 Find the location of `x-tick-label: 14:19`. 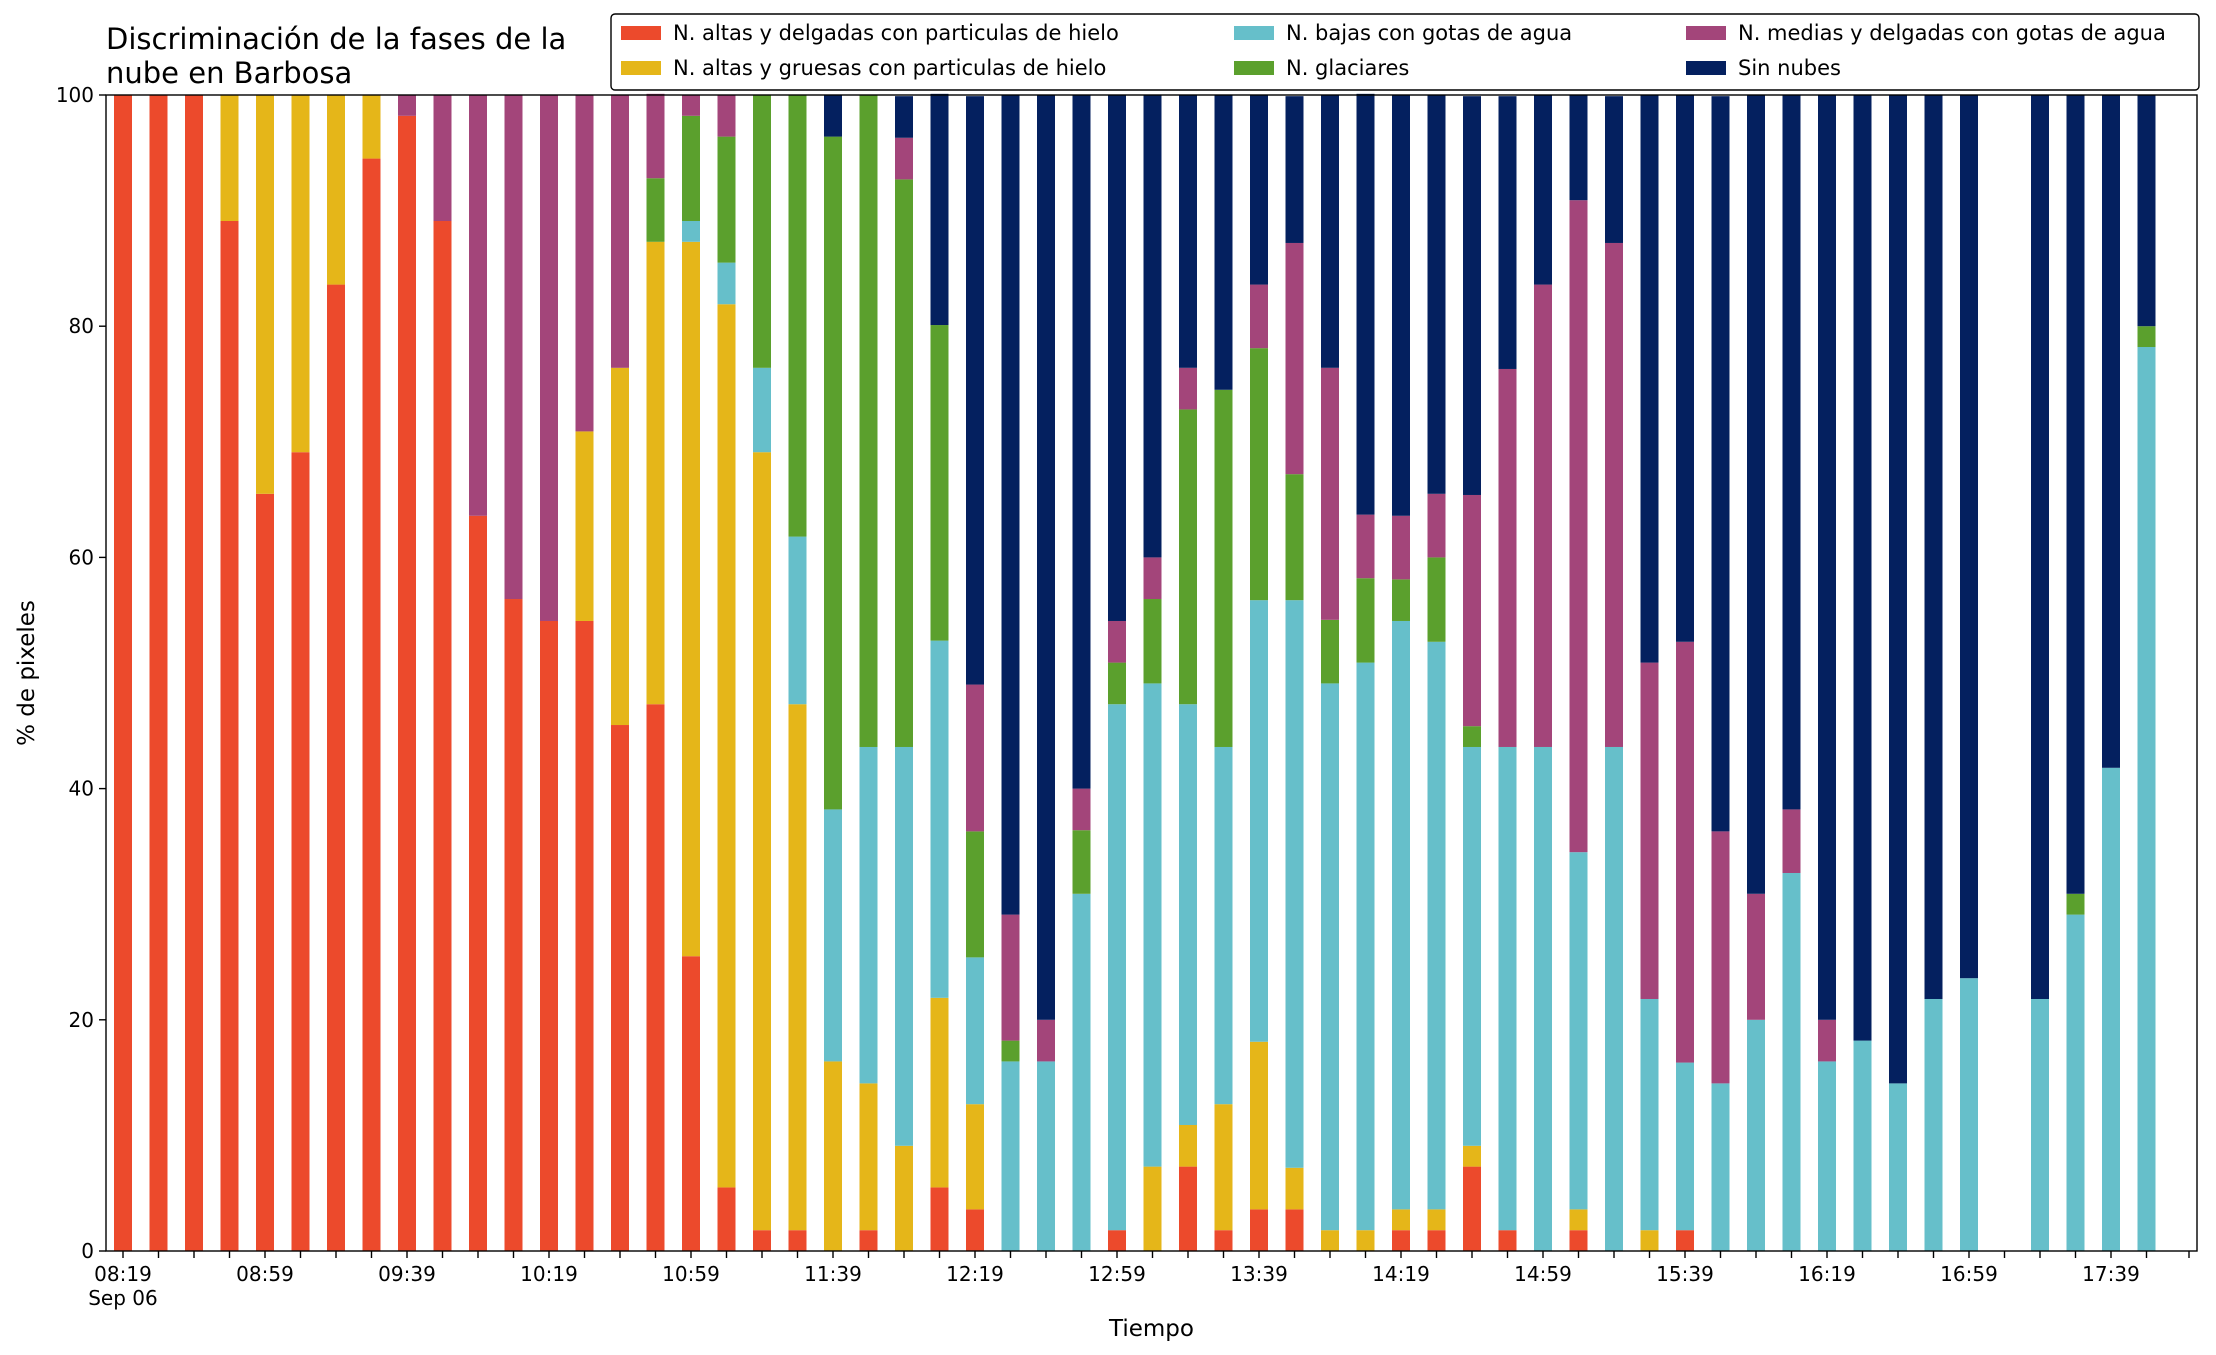

x-tick-label: 14:19 is located at coordinates (1401, 1274).